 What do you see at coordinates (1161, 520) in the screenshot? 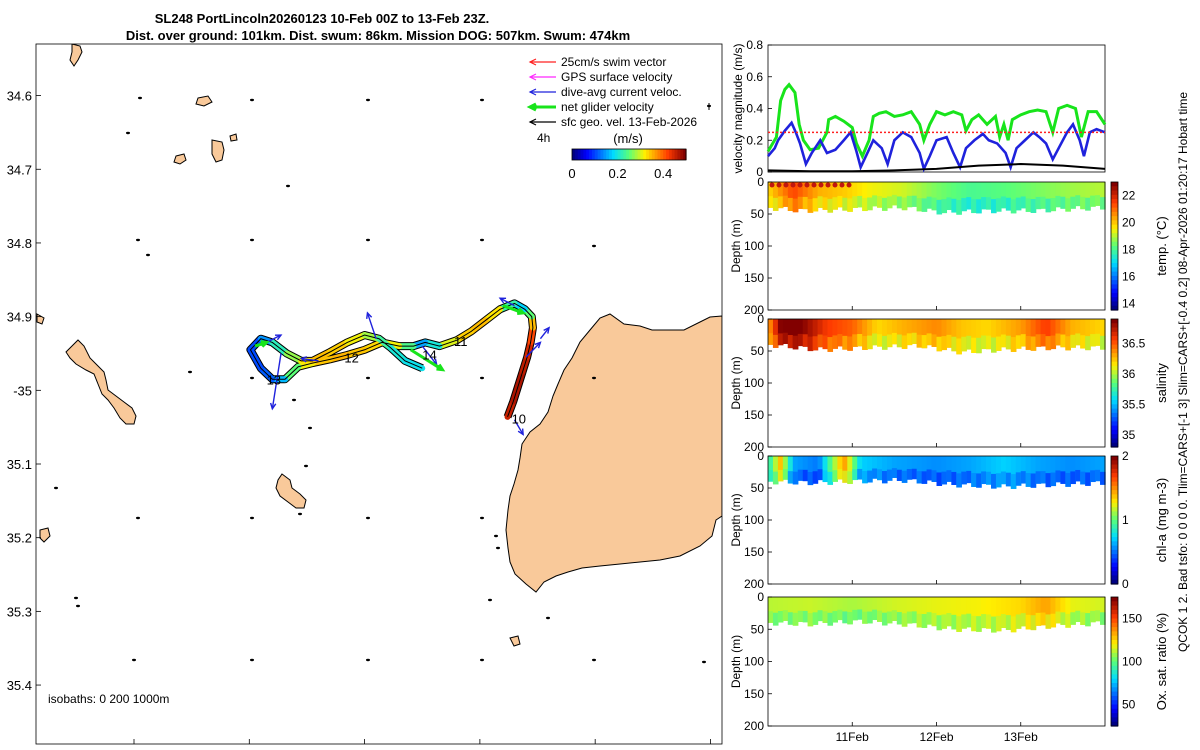
I see `panel-colorbar-label: chl-a (mg m-3)` at bounding box center [1161, 520].